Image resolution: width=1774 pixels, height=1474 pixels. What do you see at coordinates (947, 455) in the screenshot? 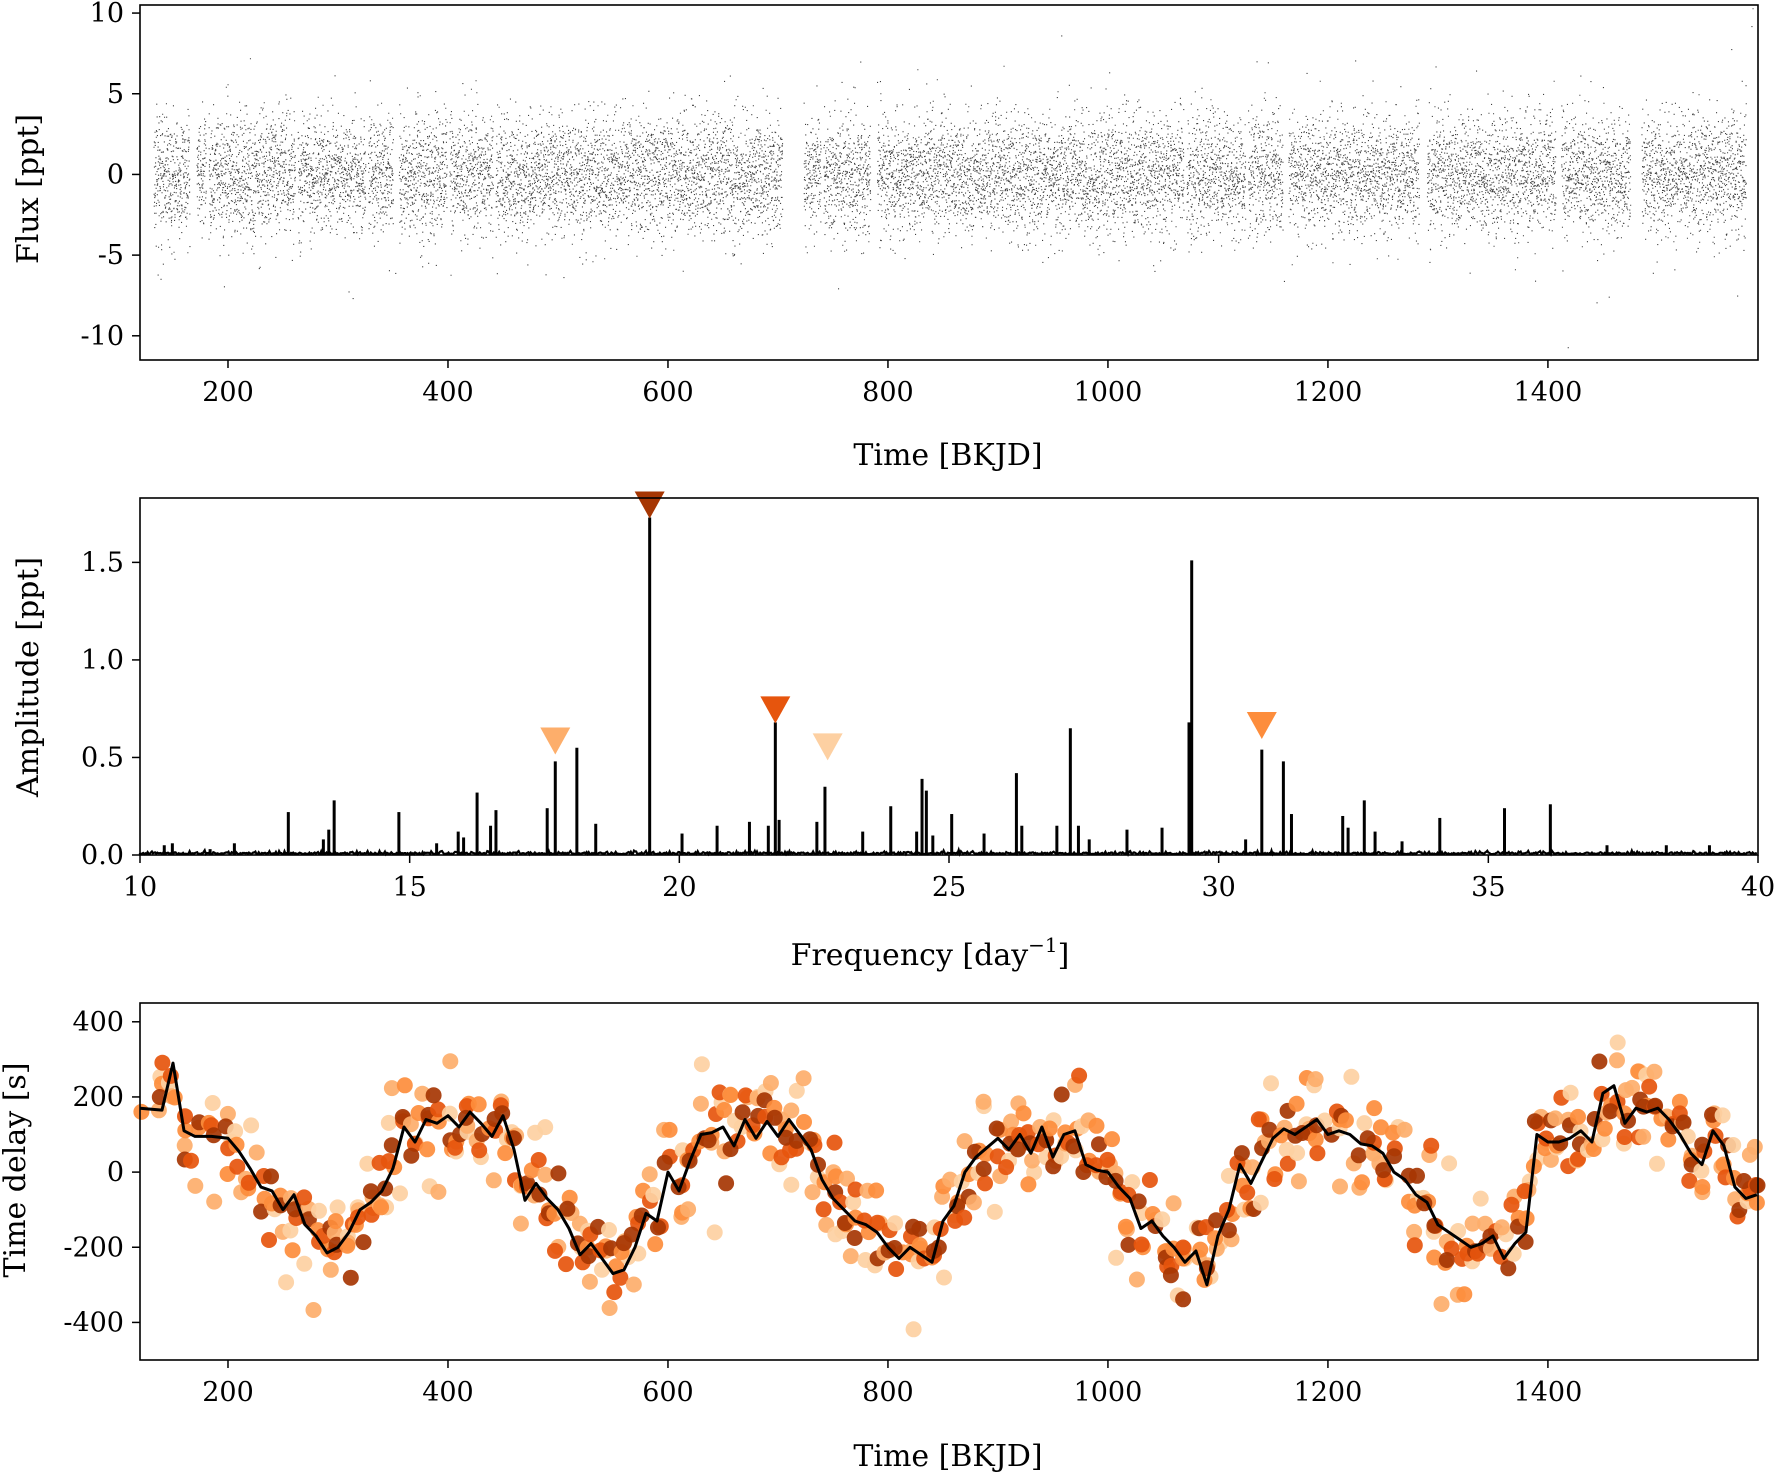
I see `light-curve-xlabel: Time [BKJD]` at bounding box center [947, 455].